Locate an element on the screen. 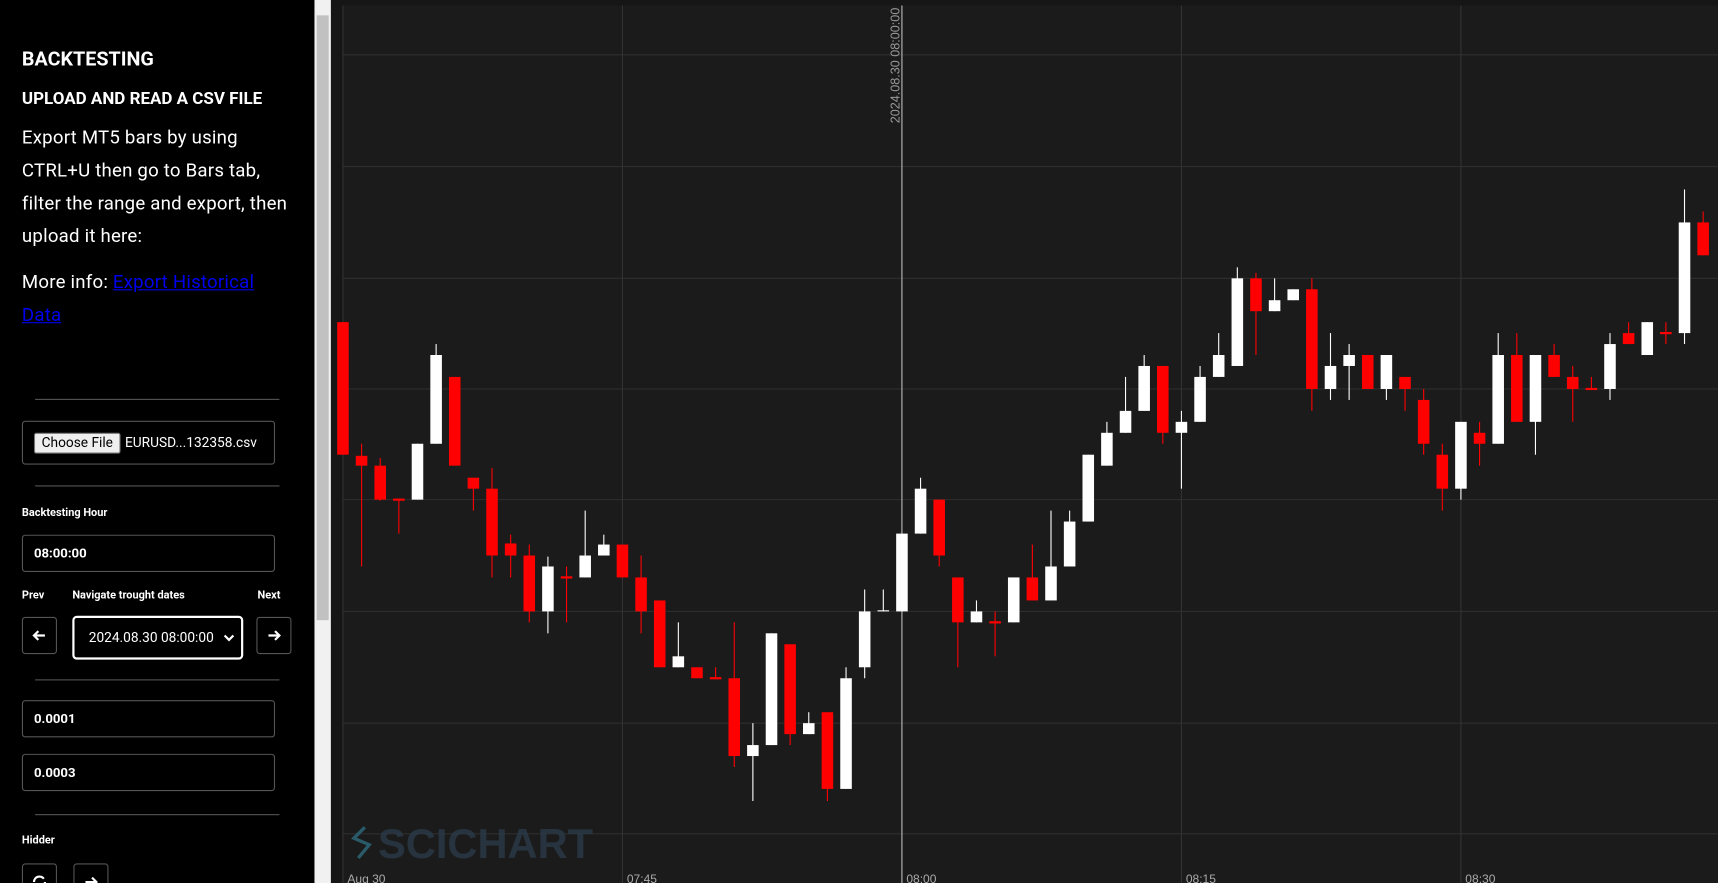 This screenshot has height=883, width=1718. scroll-thumb is located at coordinates (322, 318).